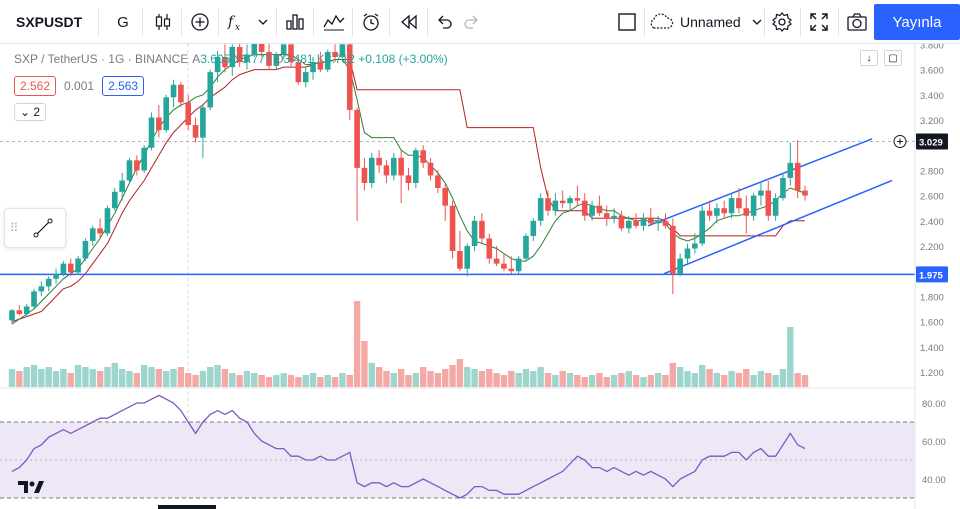  I want to click on templates-button, so click(334, 22).